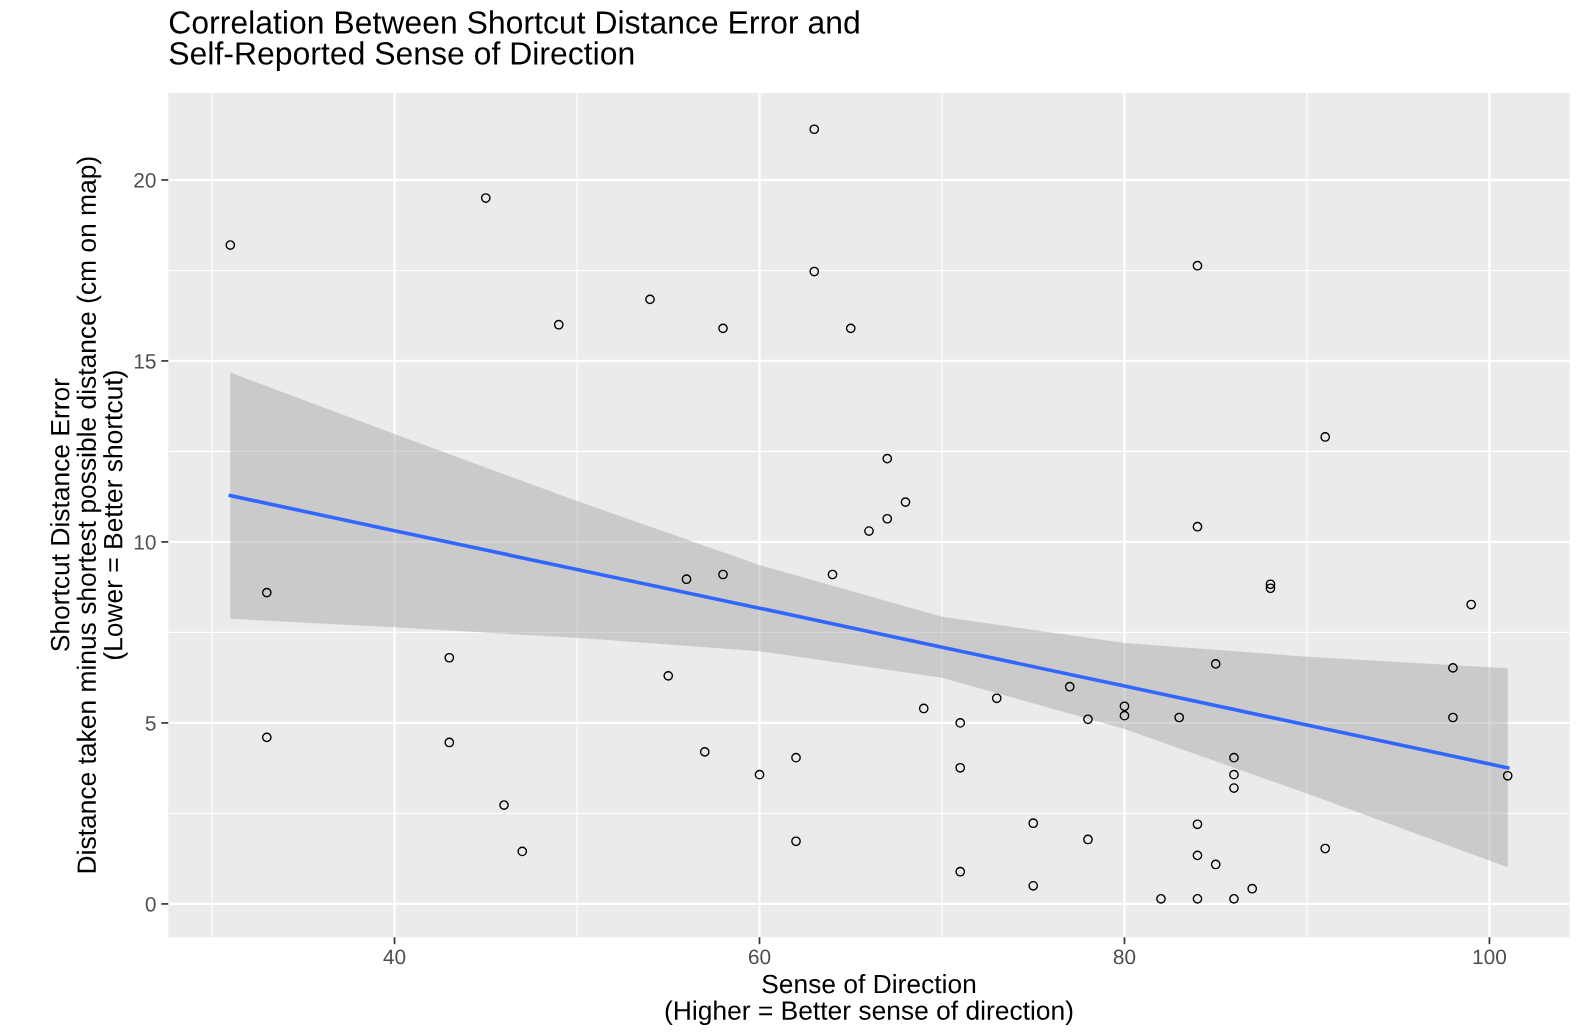  Describe the element at coordinates (150, 723) in the screenshot. I see `y-tick-label: 5` at that location.